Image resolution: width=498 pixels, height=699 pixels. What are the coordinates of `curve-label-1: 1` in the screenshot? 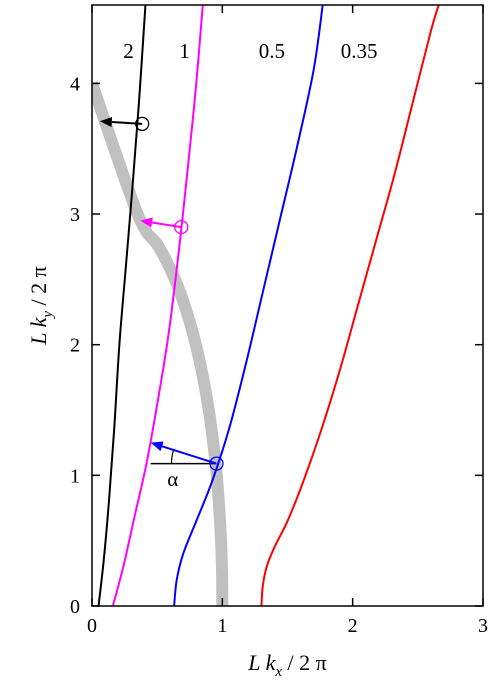 It's located at (184, 51).